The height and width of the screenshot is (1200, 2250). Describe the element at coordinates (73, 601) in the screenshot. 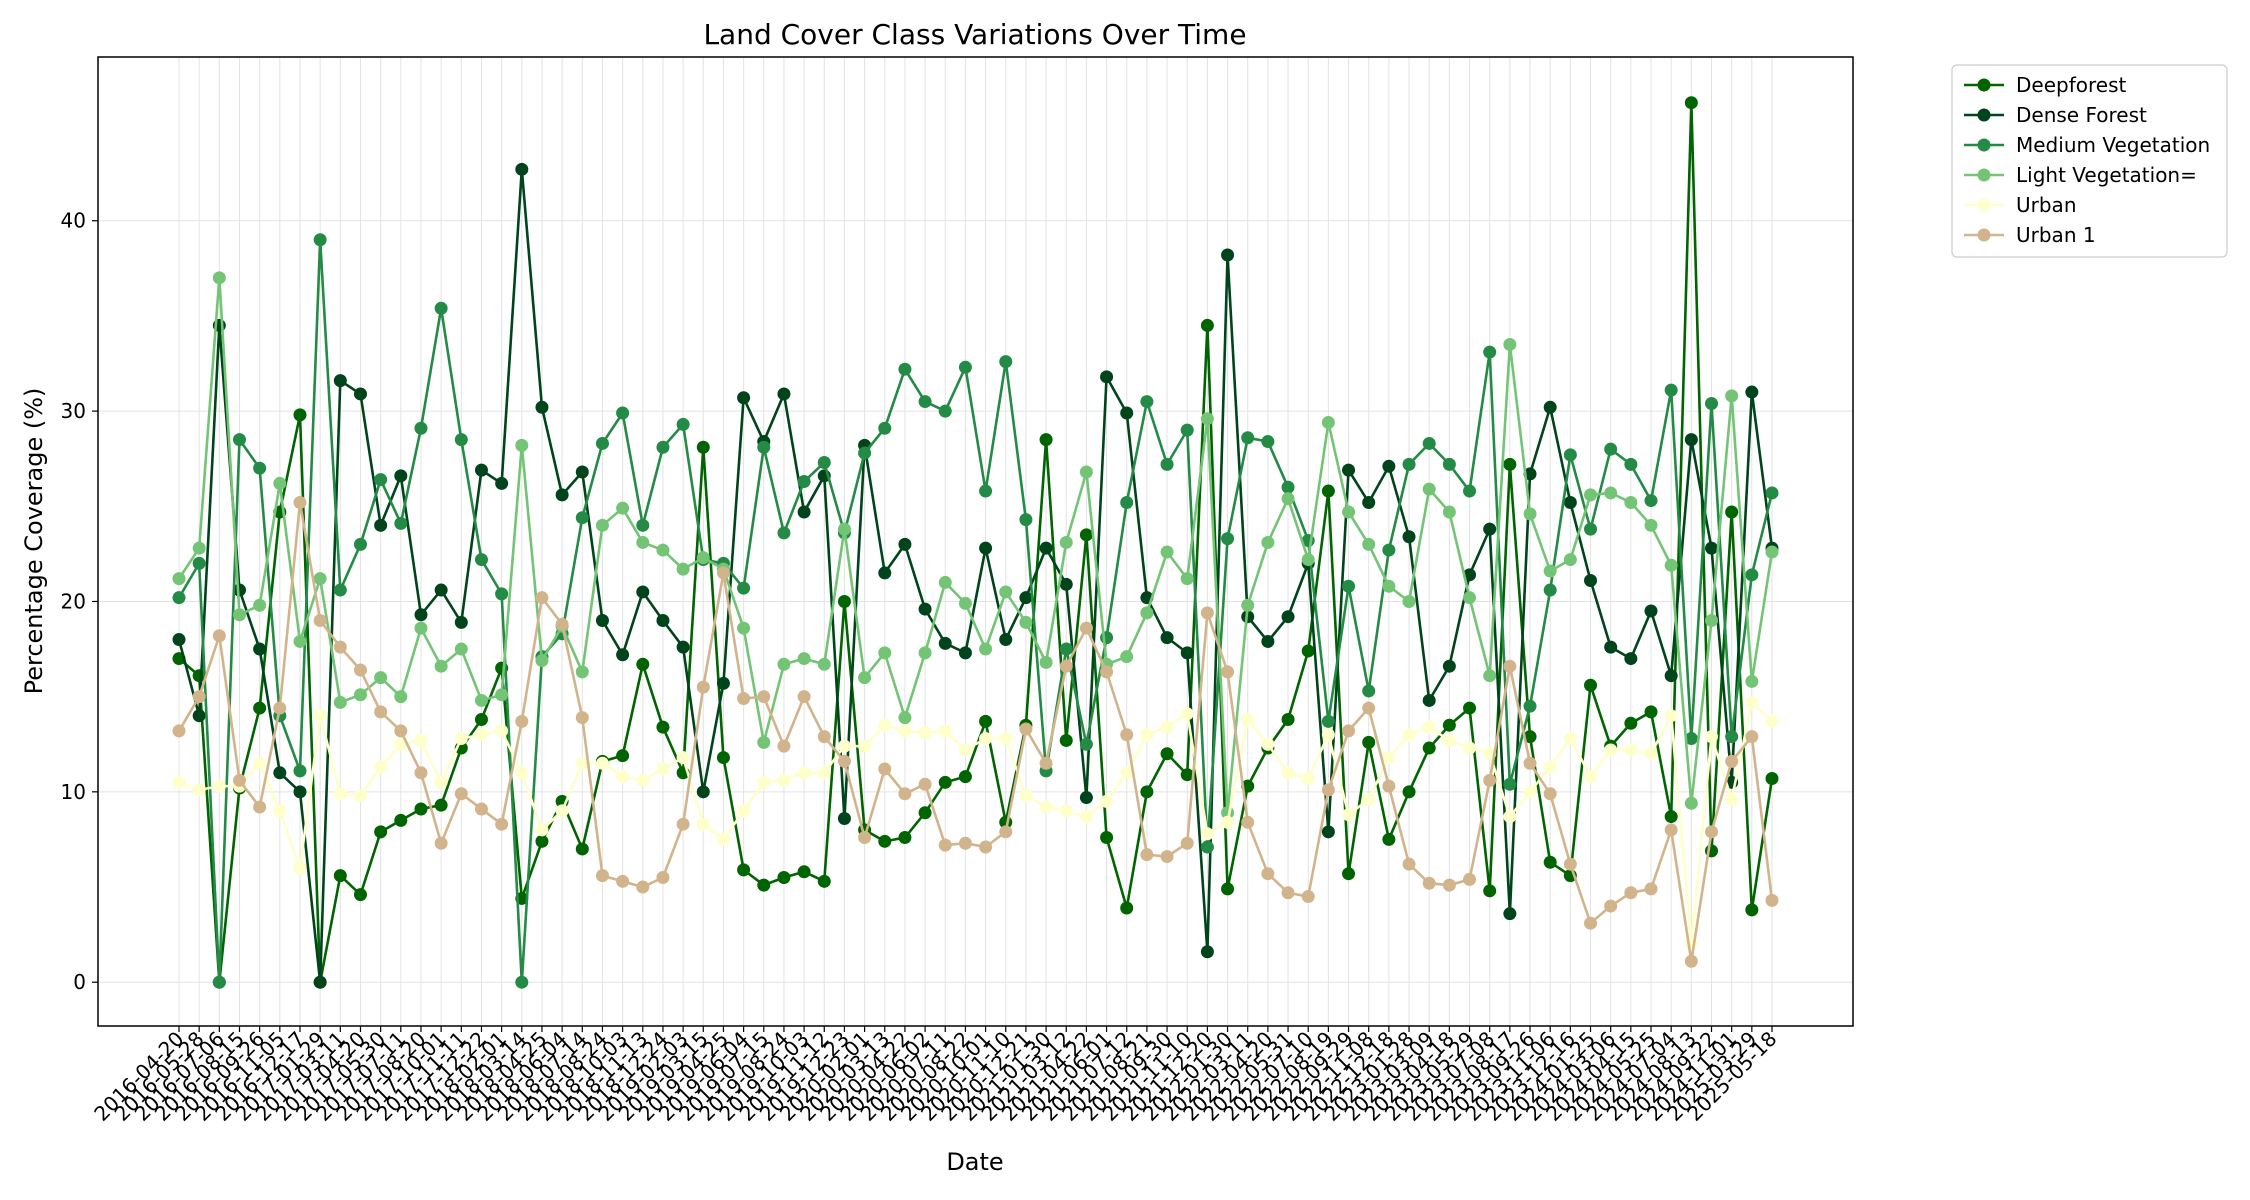

I see `y-tick-label: 20` at that location.